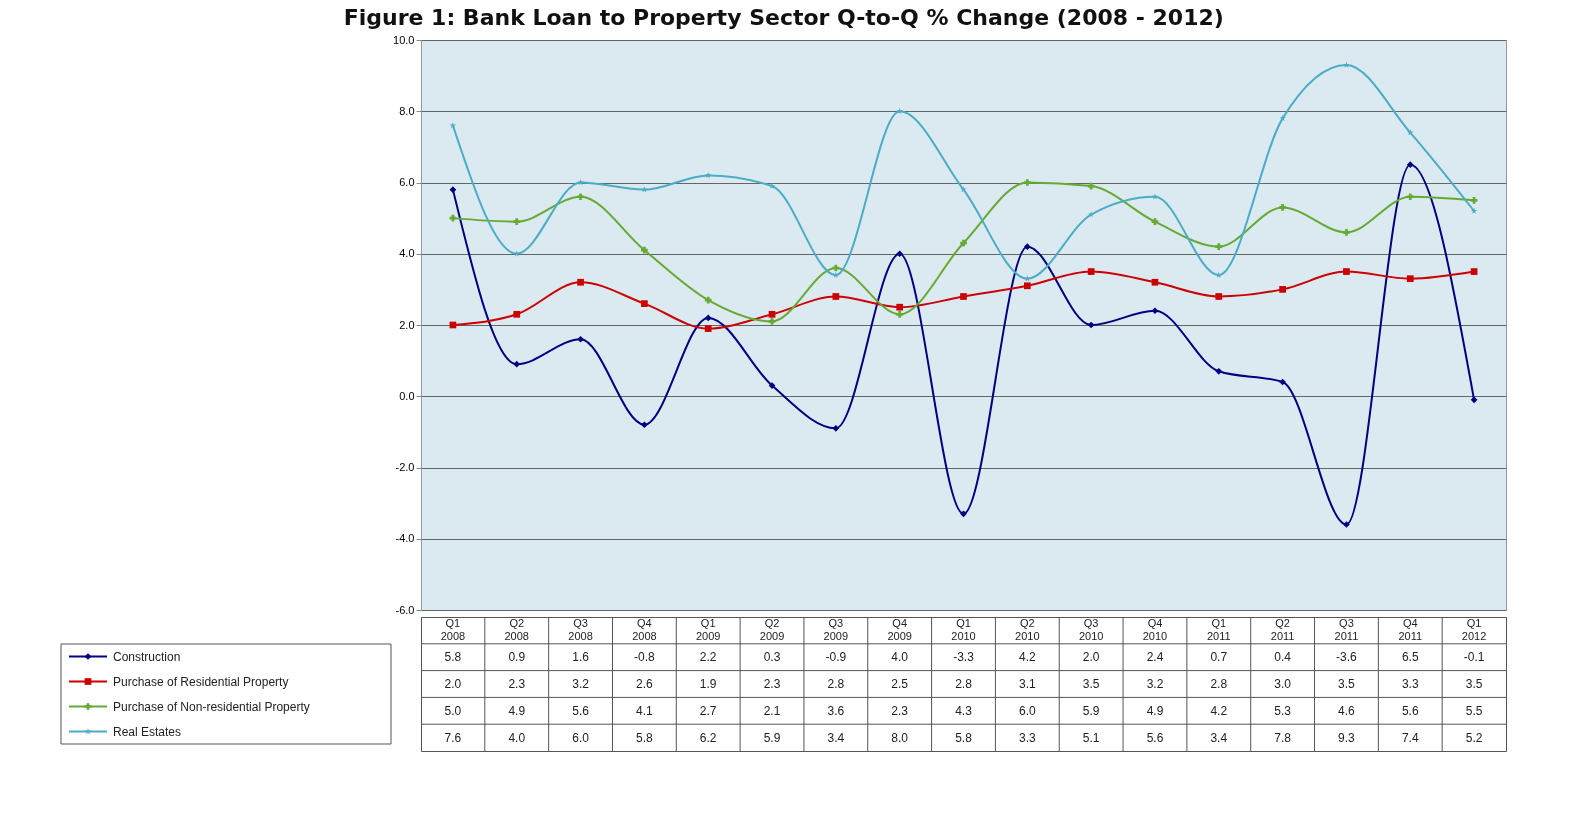  I want to click on x-tick-label: Q1 2012, so click(1474, 630).